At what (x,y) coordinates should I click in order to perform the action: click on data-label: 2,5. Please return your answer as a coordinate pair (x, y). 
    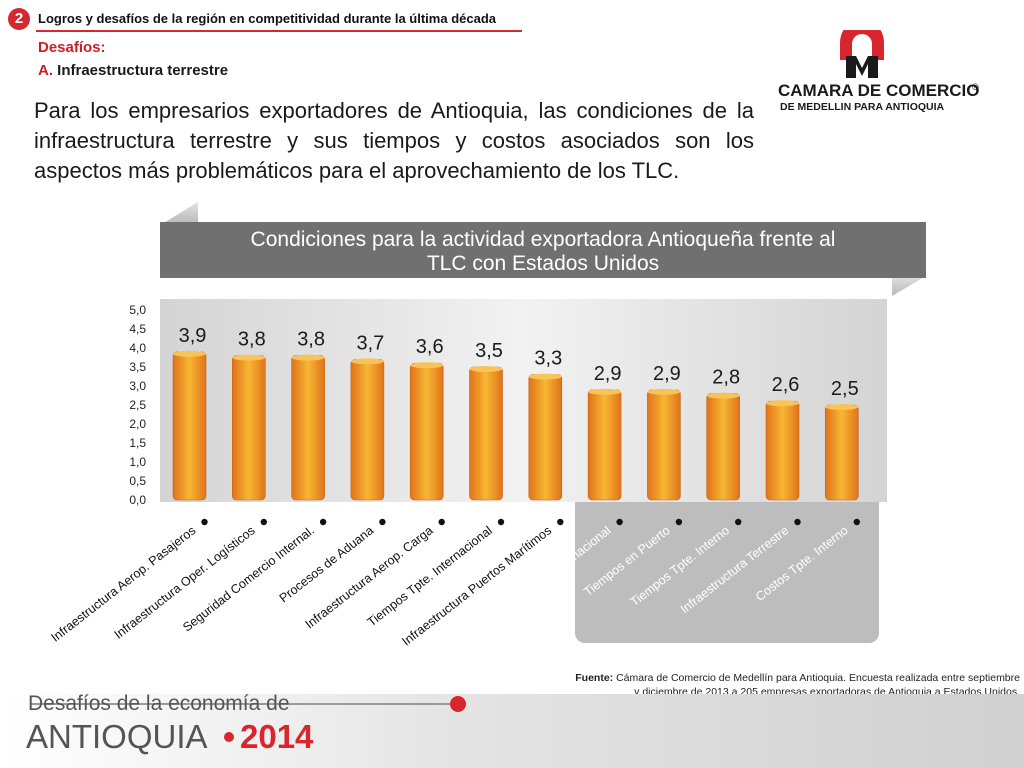
    Looking at the image, I should click on (845, 389).